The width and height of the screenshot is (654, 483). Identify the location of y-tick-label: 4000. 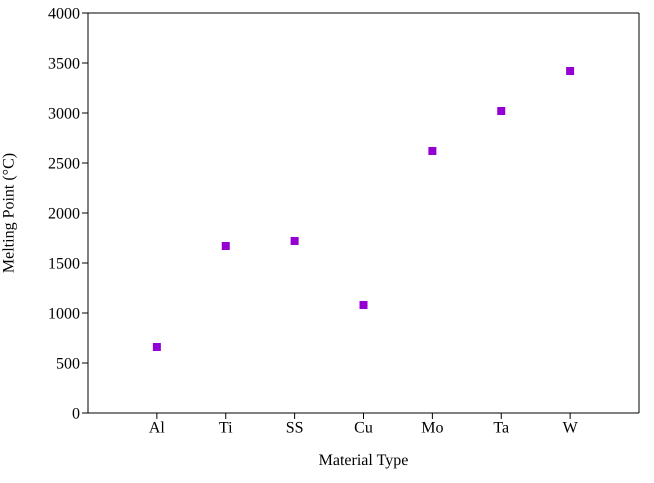
(64, 14).